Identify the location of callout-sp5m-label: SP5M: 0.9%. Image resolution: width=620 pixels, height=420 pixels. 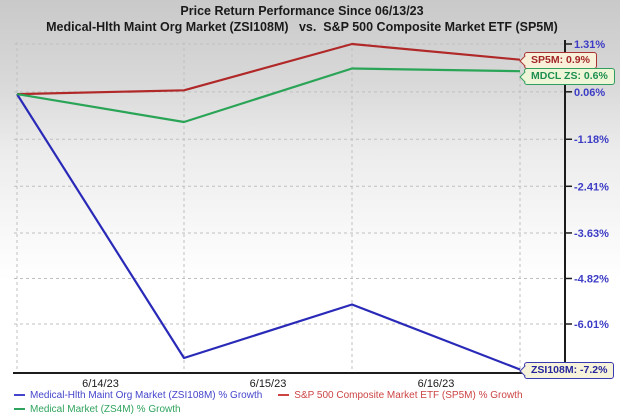
(560, 60).